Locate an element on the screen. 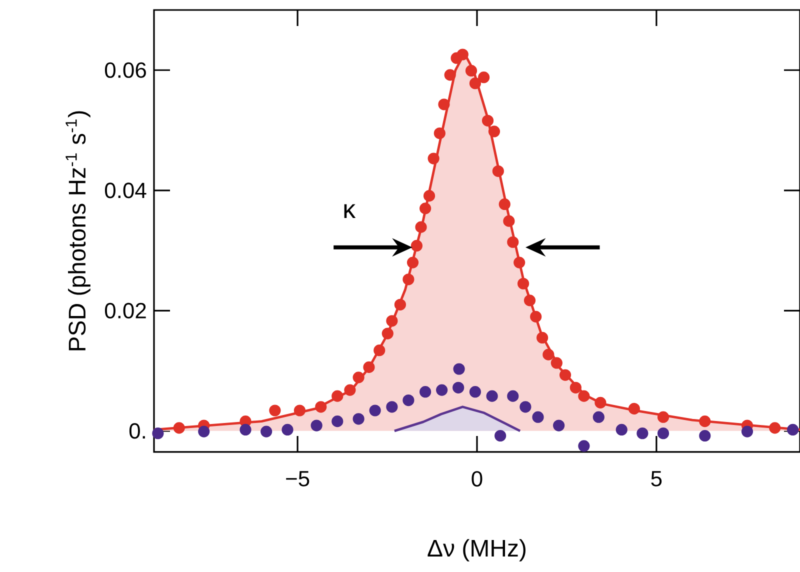 The image size is (800, 572). x-axis-title: Δν (MHz) is located at coordinates (477, 550).